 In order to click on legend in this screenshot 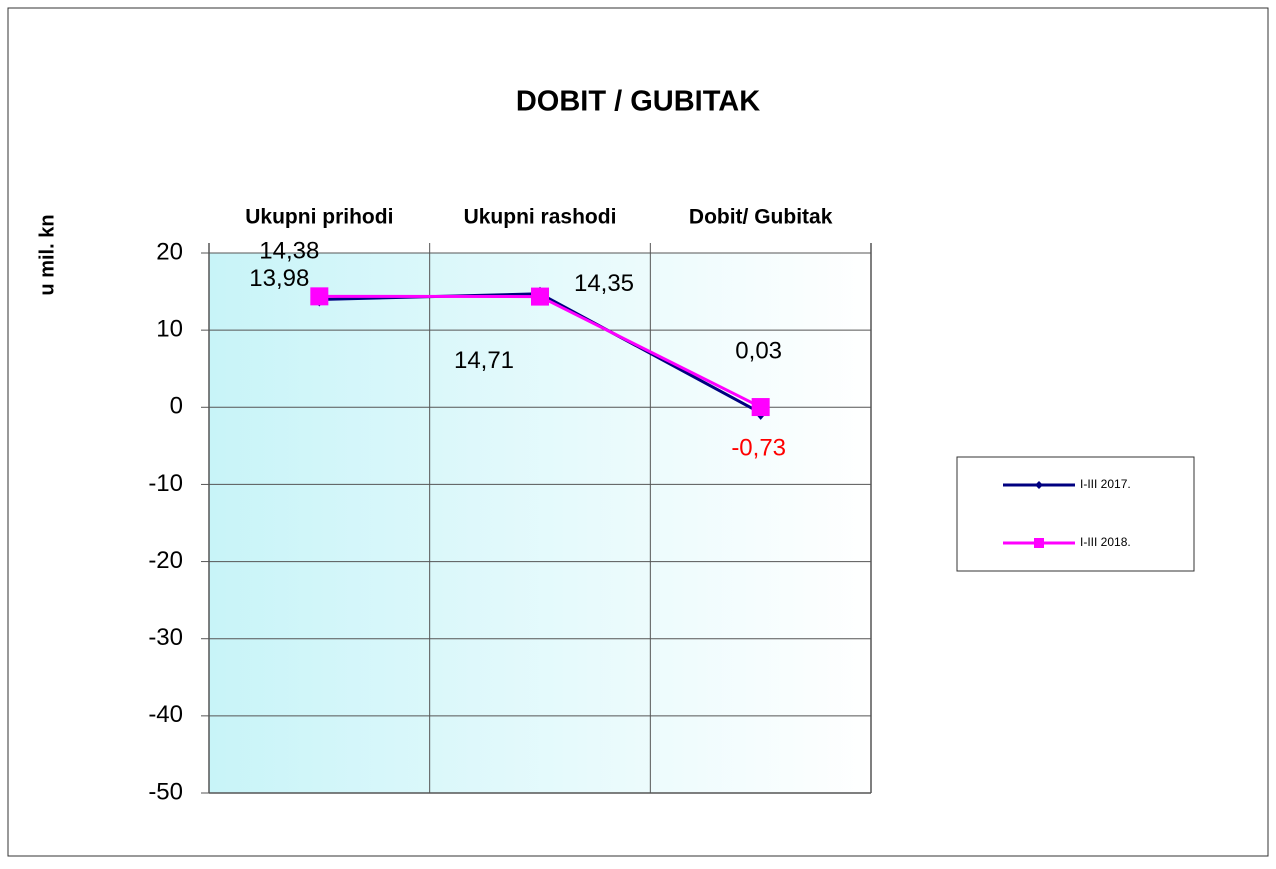, I will do `click(1075, 514)`.